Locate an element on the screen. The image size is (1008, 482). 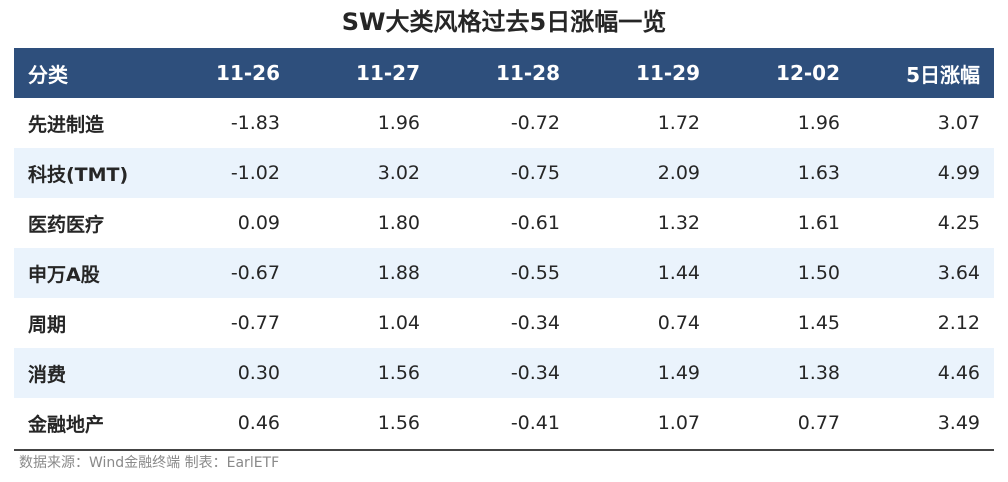
table-cell: 3.64 is located at coordinates (958, 273).